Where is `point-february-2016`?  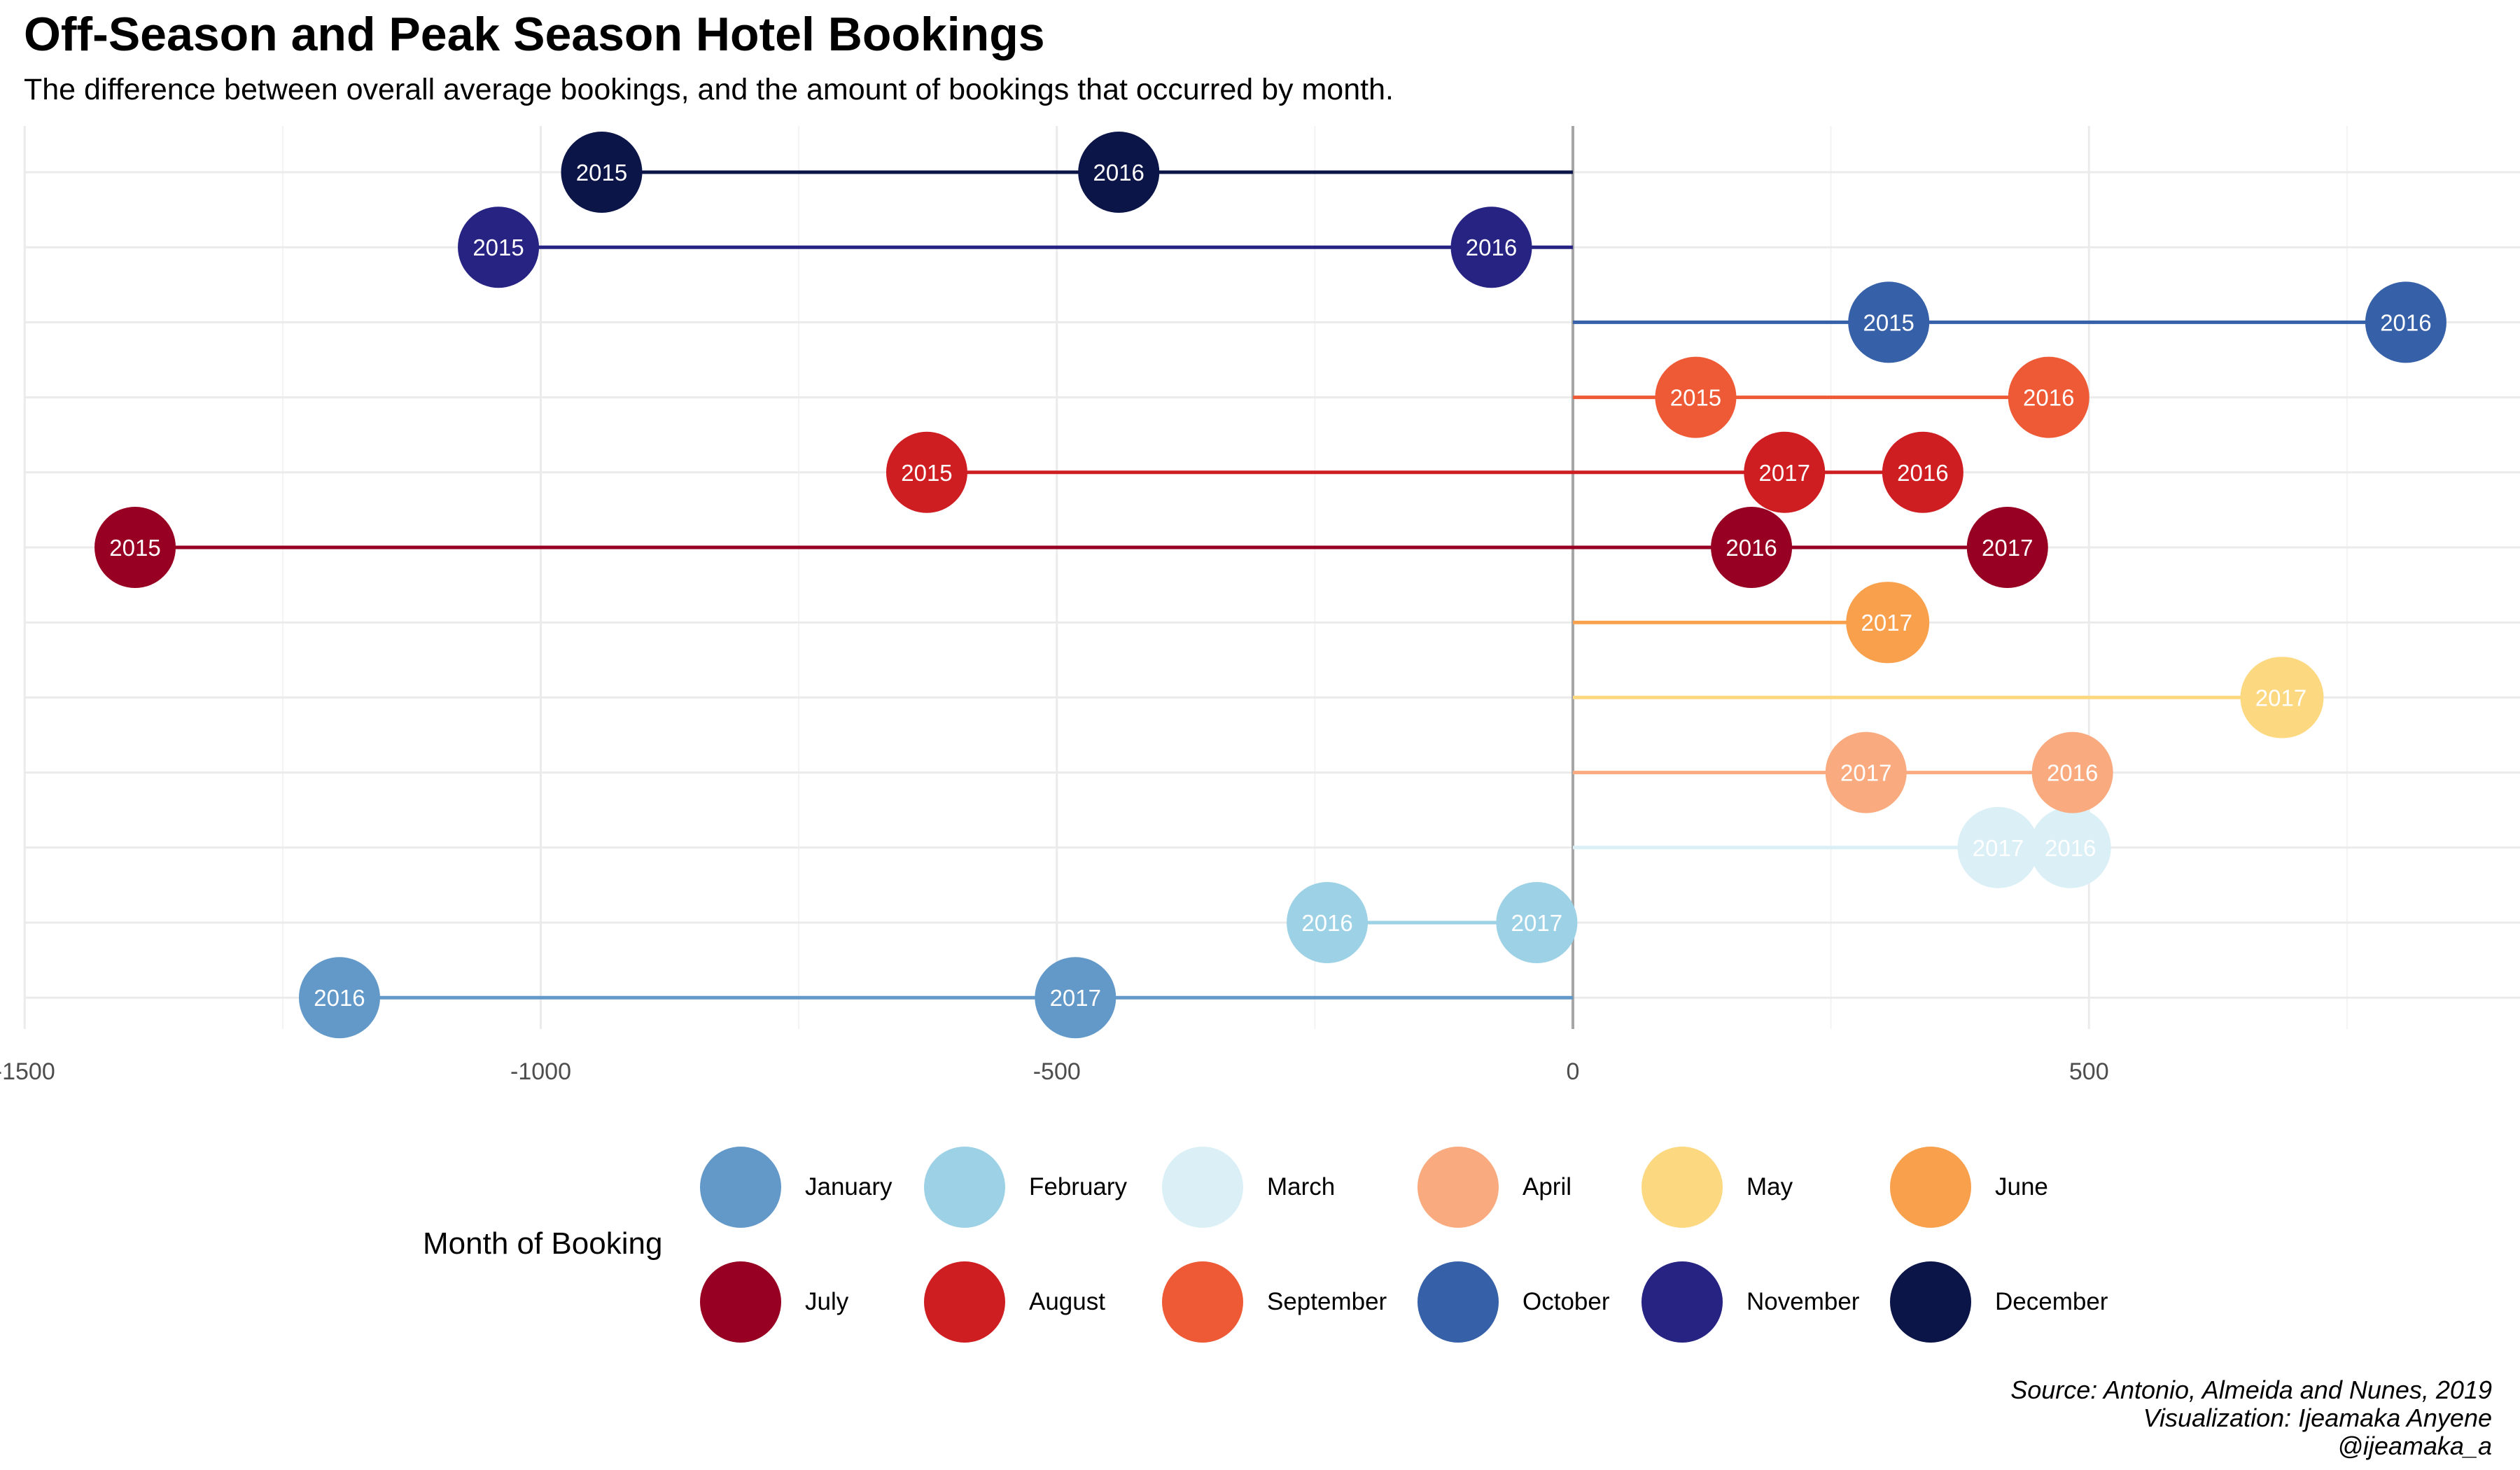
point-february-2016 is located at coordinates (1327, 922).